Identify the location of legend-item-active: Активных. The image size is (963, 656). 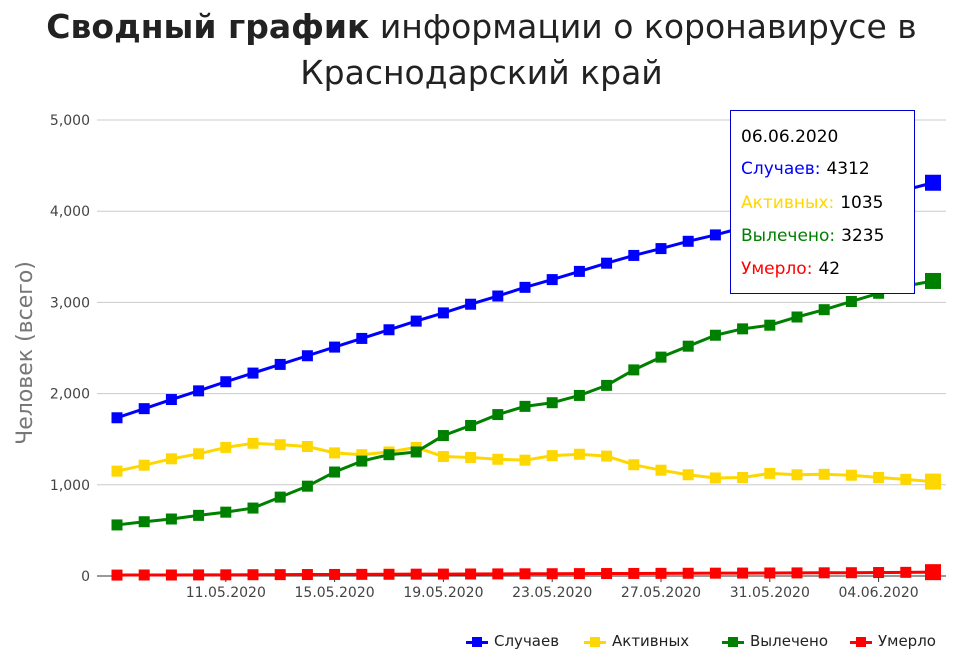
(636, 641).